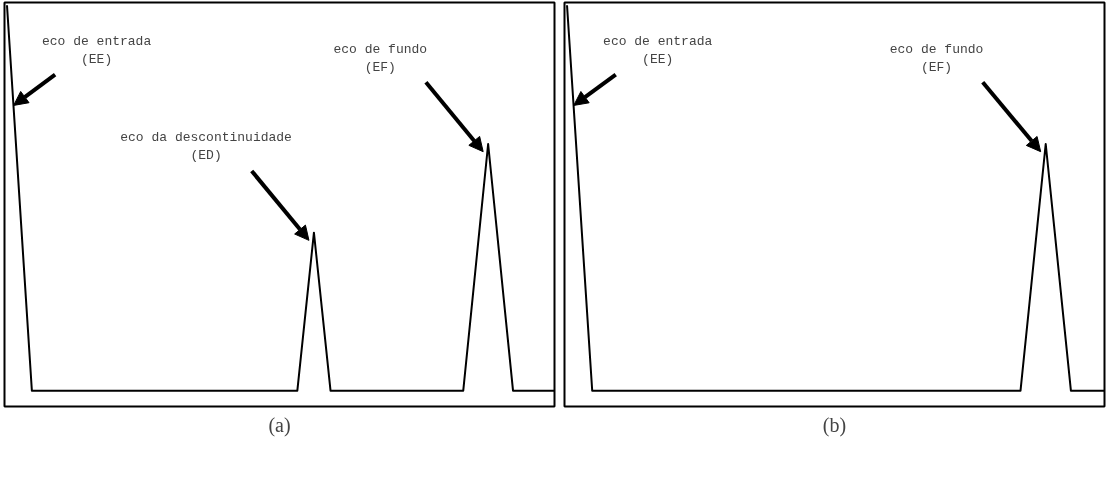 The width and height of the screenshot is (1112, 479). What do you see at coordinates (206, 147) in the screenshot?
I see `annotation: eco da descontinuidade (ED)` at bounding box center [206, 147].